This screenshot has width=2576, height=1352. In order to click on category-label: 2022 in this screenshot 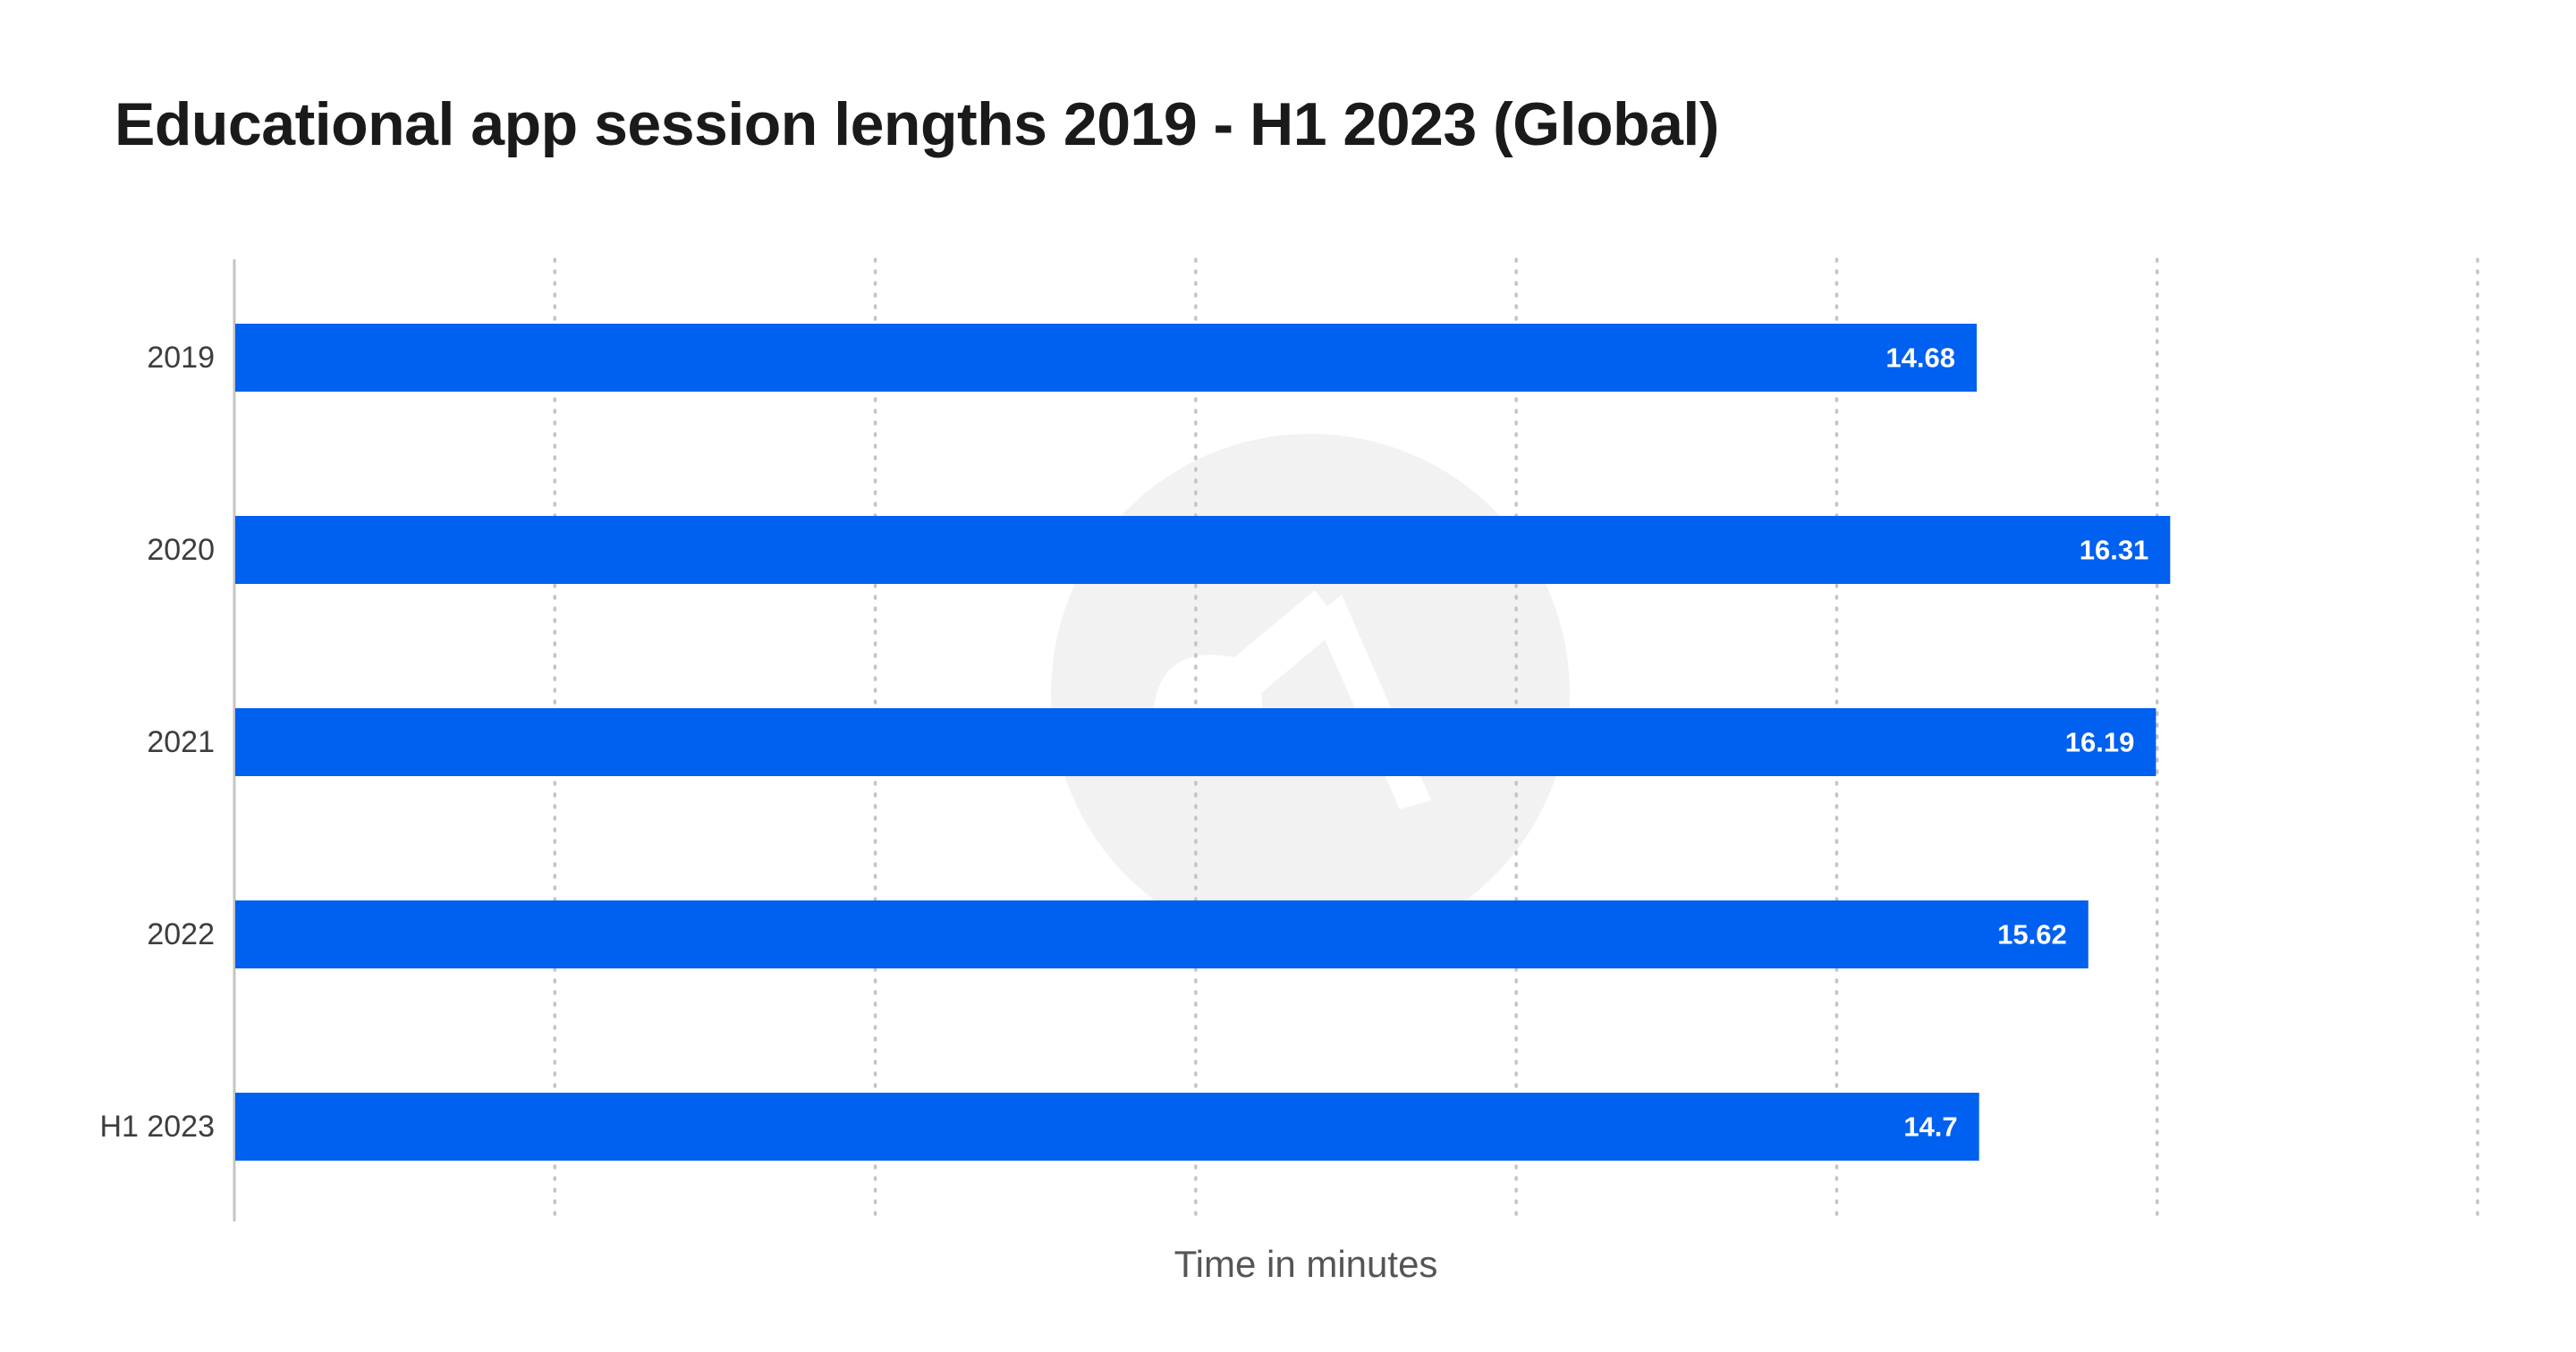, I will do `click(181, 934)`.